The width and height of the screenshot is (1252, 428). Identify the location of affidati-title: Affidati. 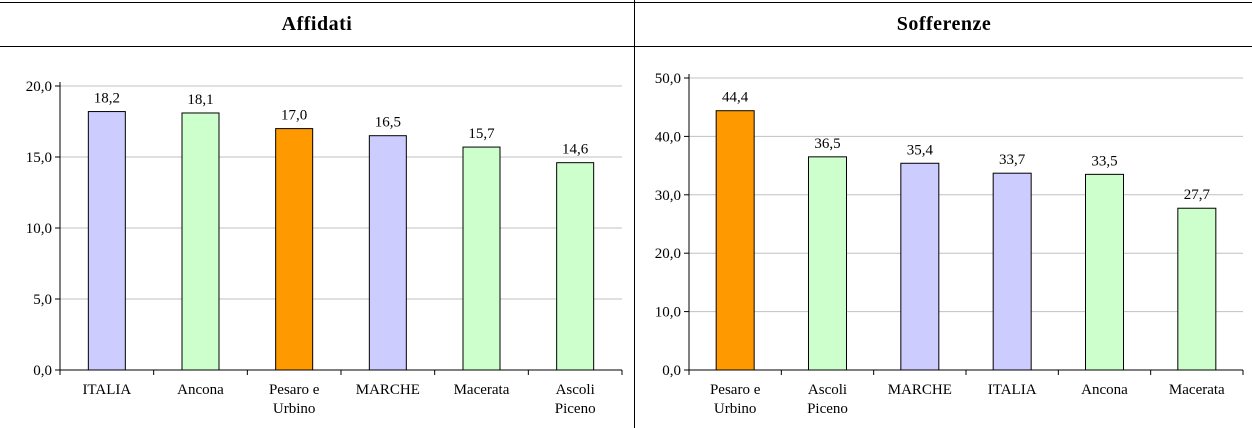
(317, 24).